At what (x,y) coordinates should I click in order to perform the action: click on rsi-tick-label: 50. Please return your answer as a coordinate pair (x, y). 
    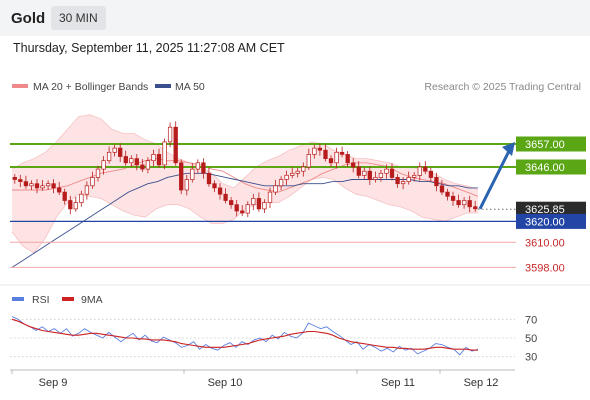
    Looking at the image, I should click on (531, 339).